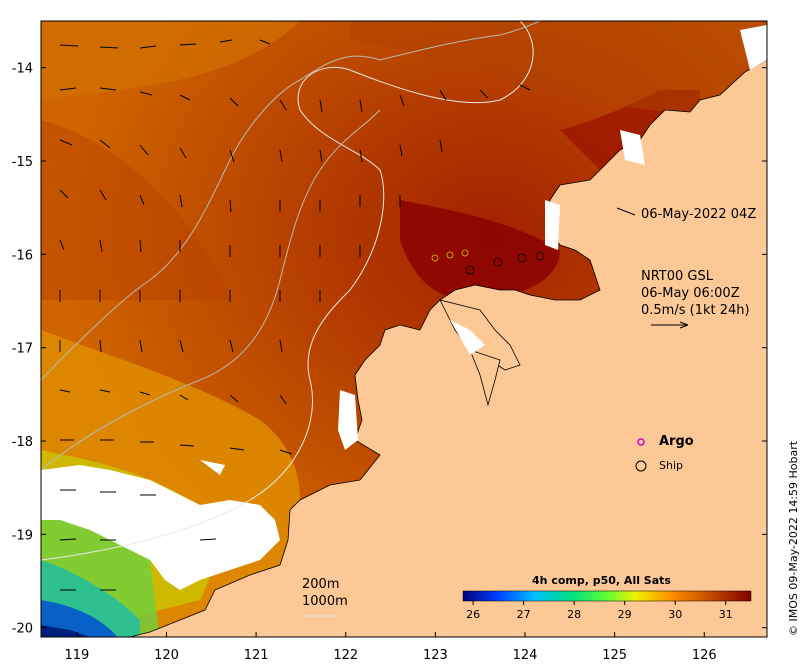  Describe the element at coordinates (22, 442) in the screenshot. I see `y-tick-label: -18` at that location.